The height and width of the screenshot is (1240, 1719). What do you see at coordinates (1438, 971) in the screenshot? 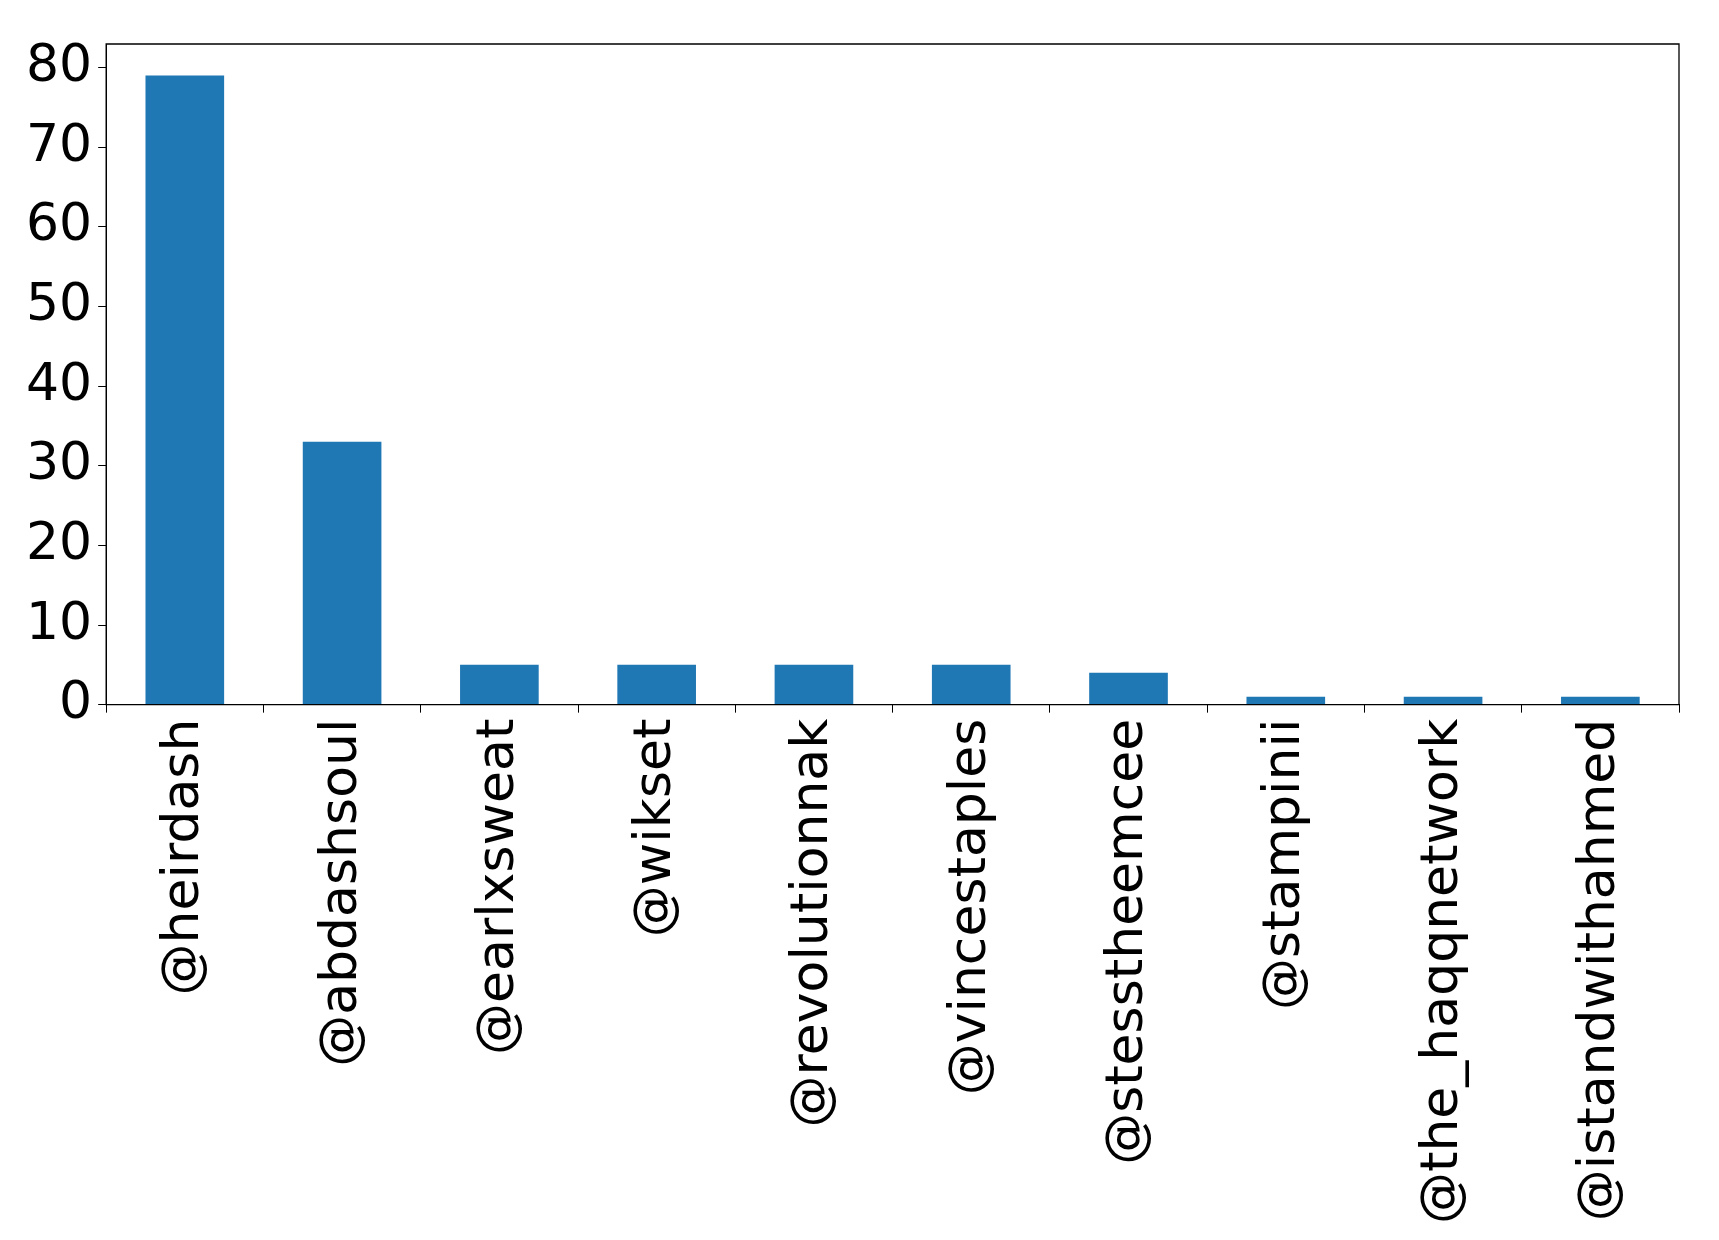
I see `x-tick-label: @the_haqqnetwork` at bounding box center [1438, 971].